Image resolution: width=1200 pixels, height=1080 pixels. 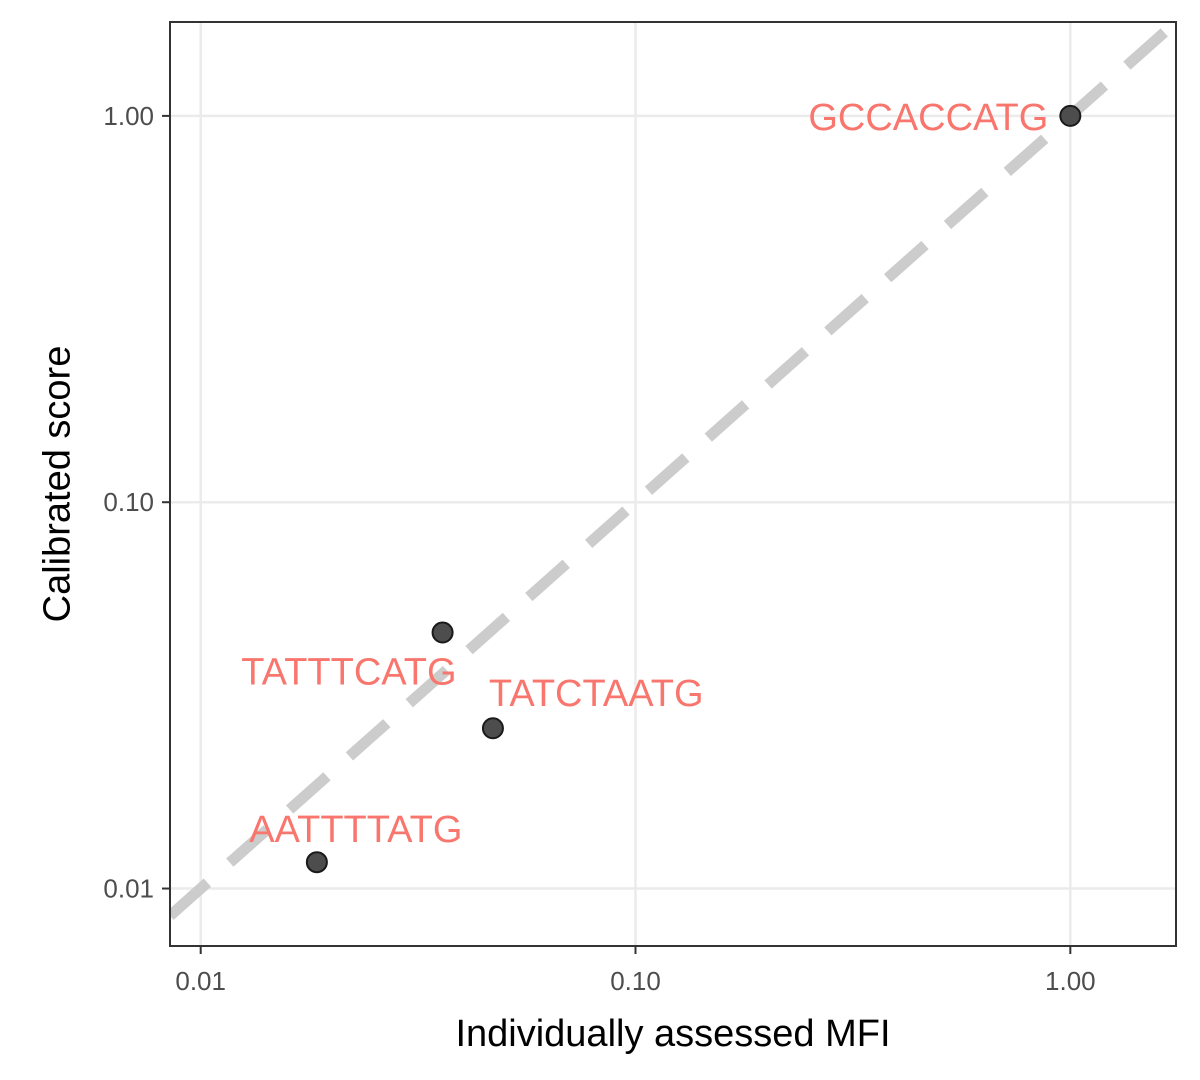 I want to click on x-tick-label-2: 1.00, so click(x=1070, y=981).